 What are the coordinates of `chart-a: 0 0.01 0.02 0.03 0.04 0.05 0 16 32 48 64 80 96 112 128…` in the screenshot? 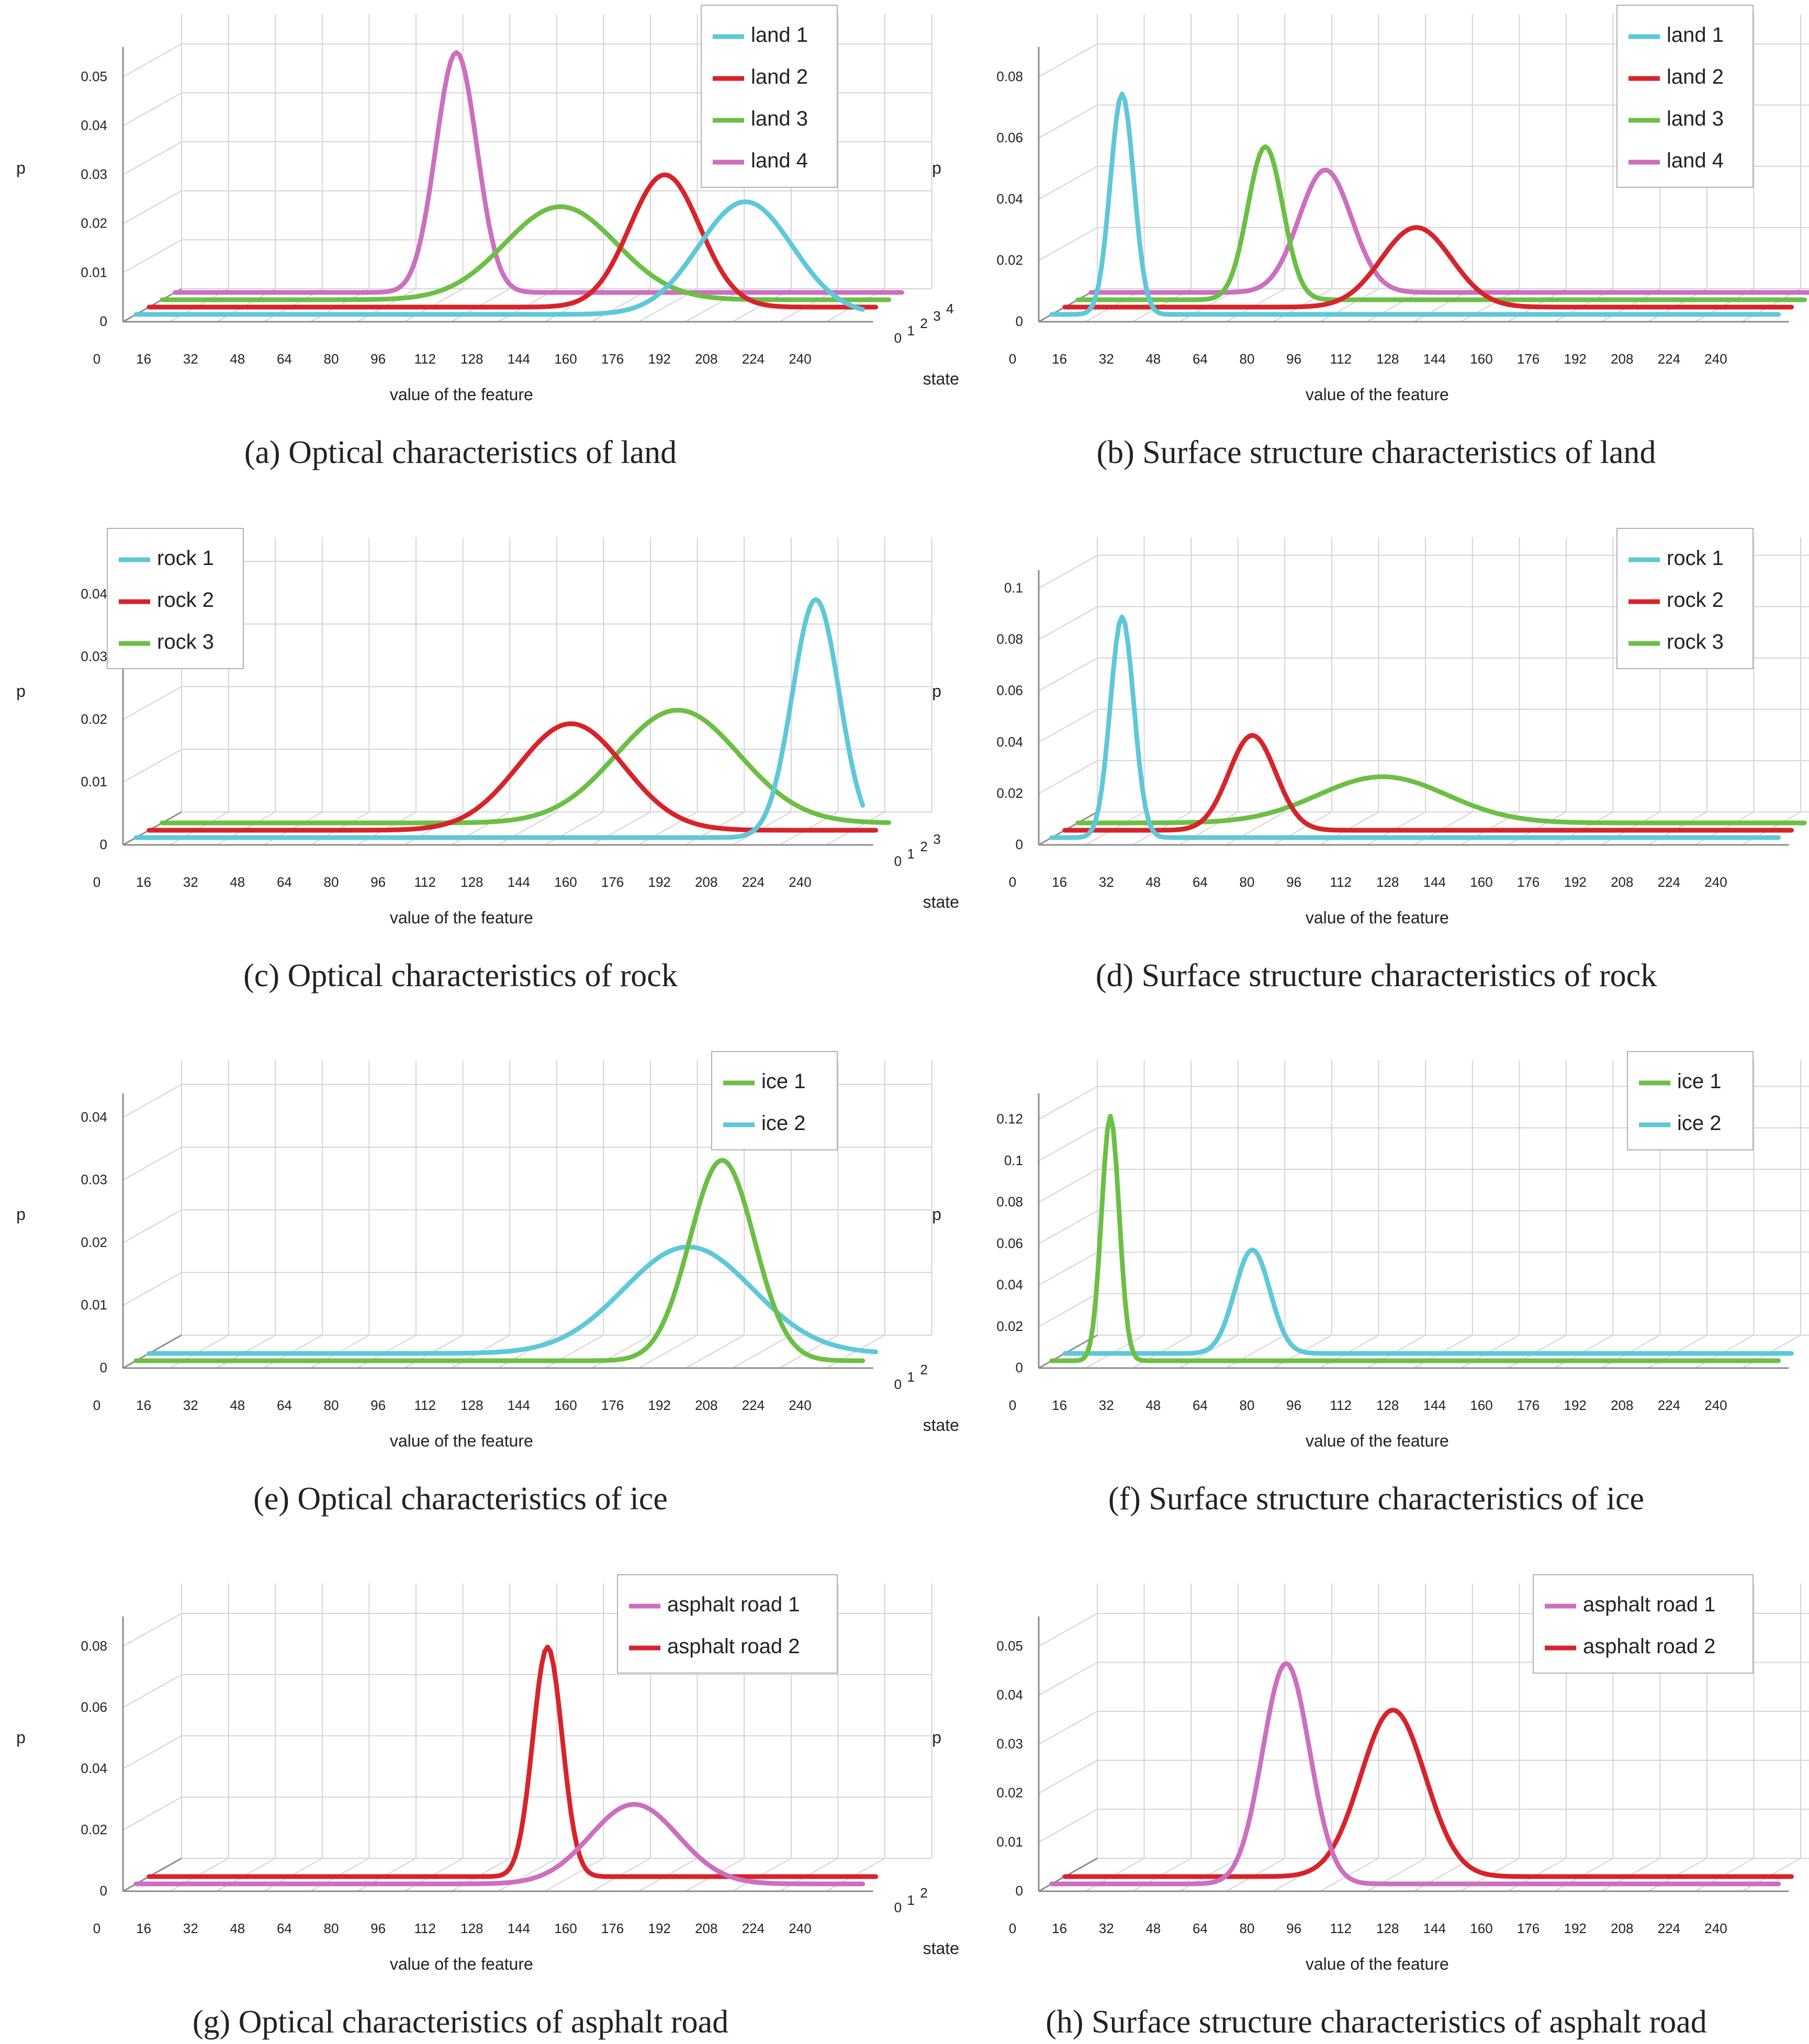 It's located at (488, 237).